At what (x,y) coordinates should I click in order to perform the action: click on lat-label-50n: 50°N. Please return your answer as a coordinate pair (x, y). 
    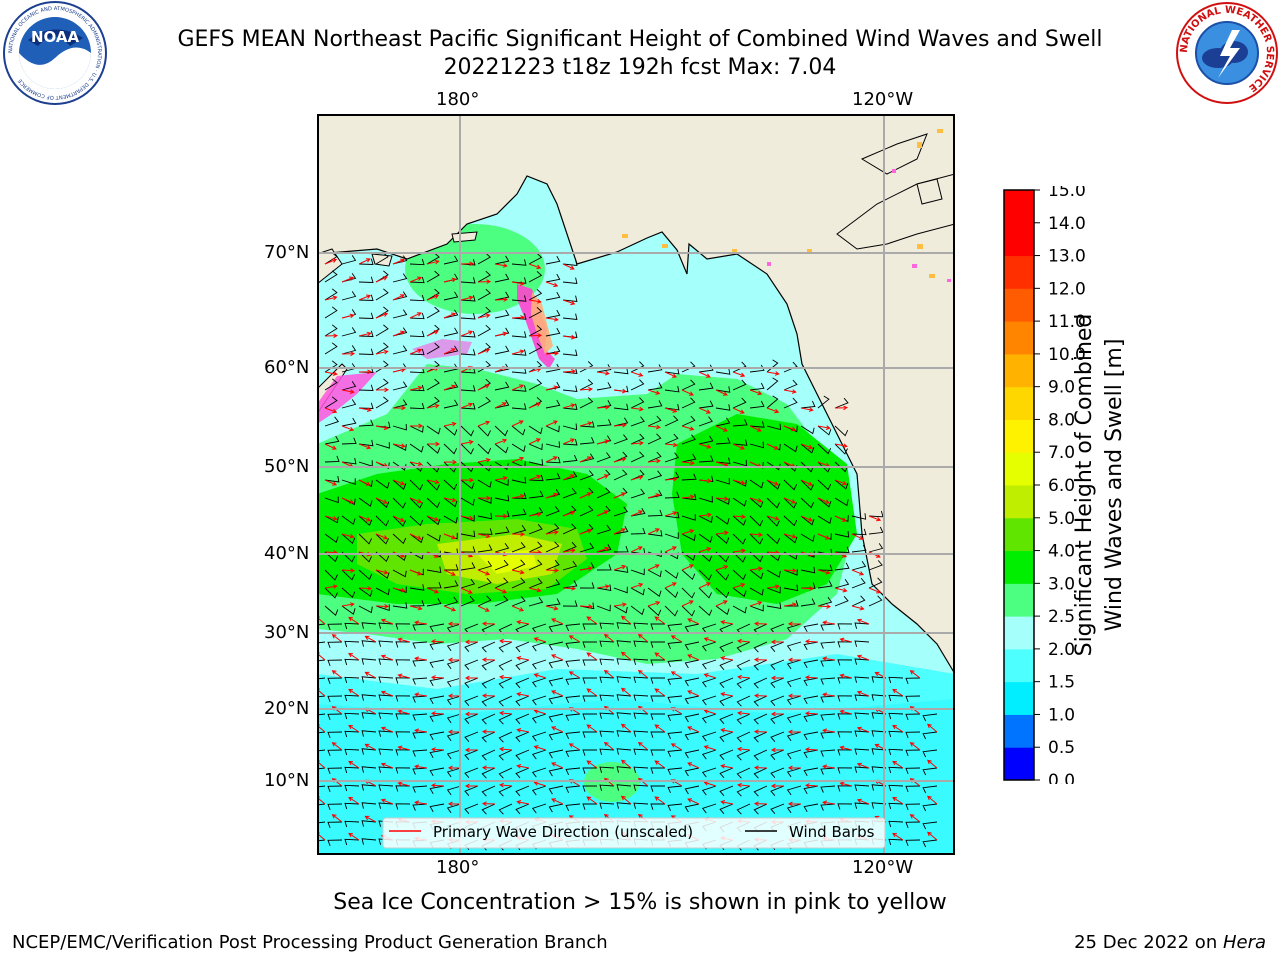
    Looking at the image, I should click on (287, 466).